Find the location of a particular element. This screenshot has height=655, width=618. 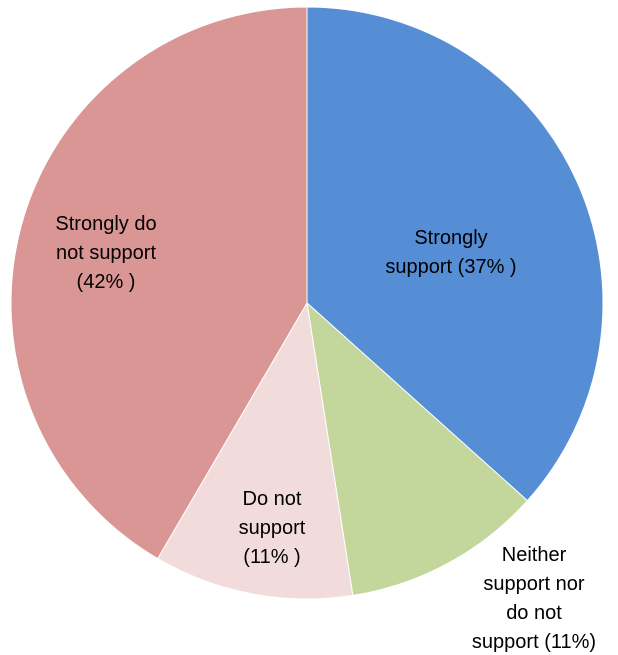

slice-label-2: Neither support nor do not support (11%) is located at coordinates (534, 598).